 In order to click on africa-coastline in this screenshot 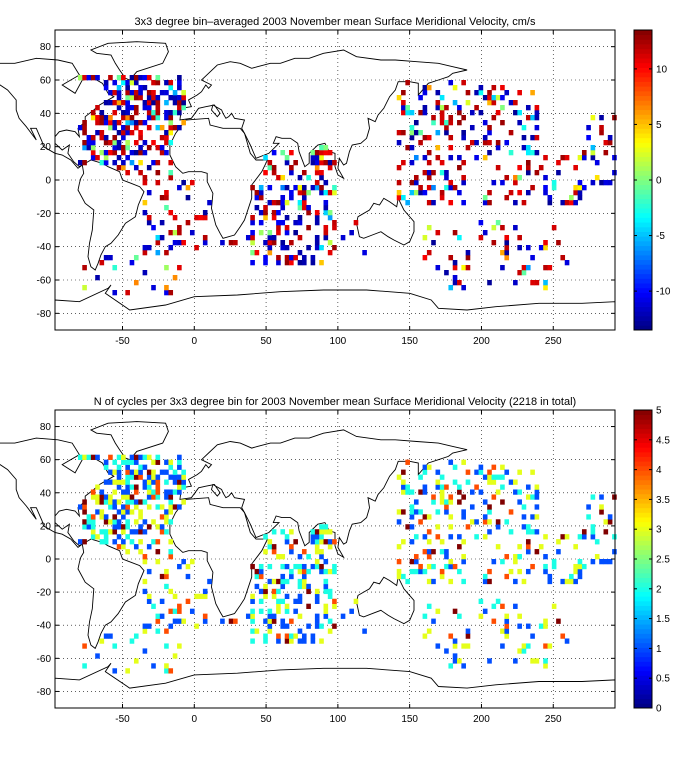, I will do `click(219, 178)`.